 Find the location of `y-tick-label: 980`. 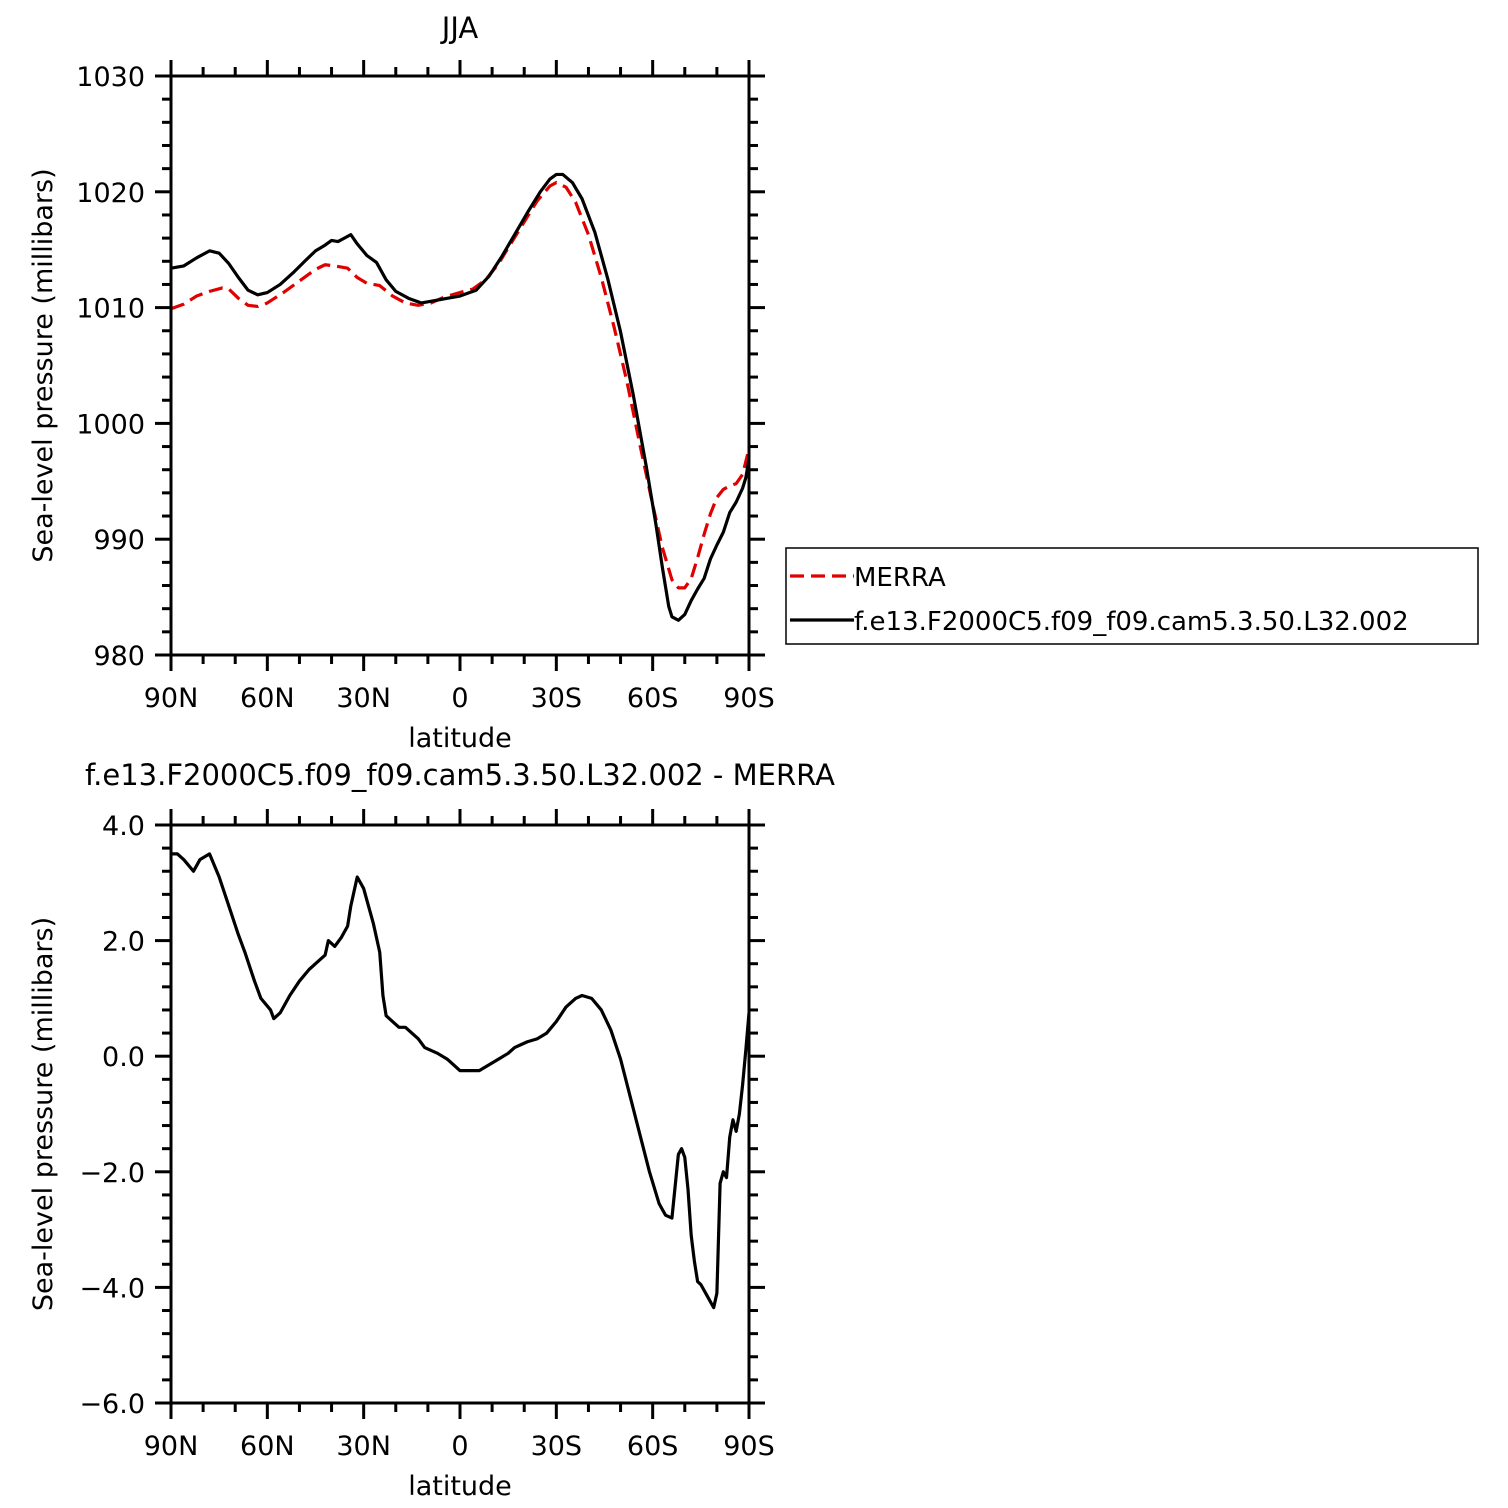

y-tick-label: 980 is located at coordinates (119, 656).